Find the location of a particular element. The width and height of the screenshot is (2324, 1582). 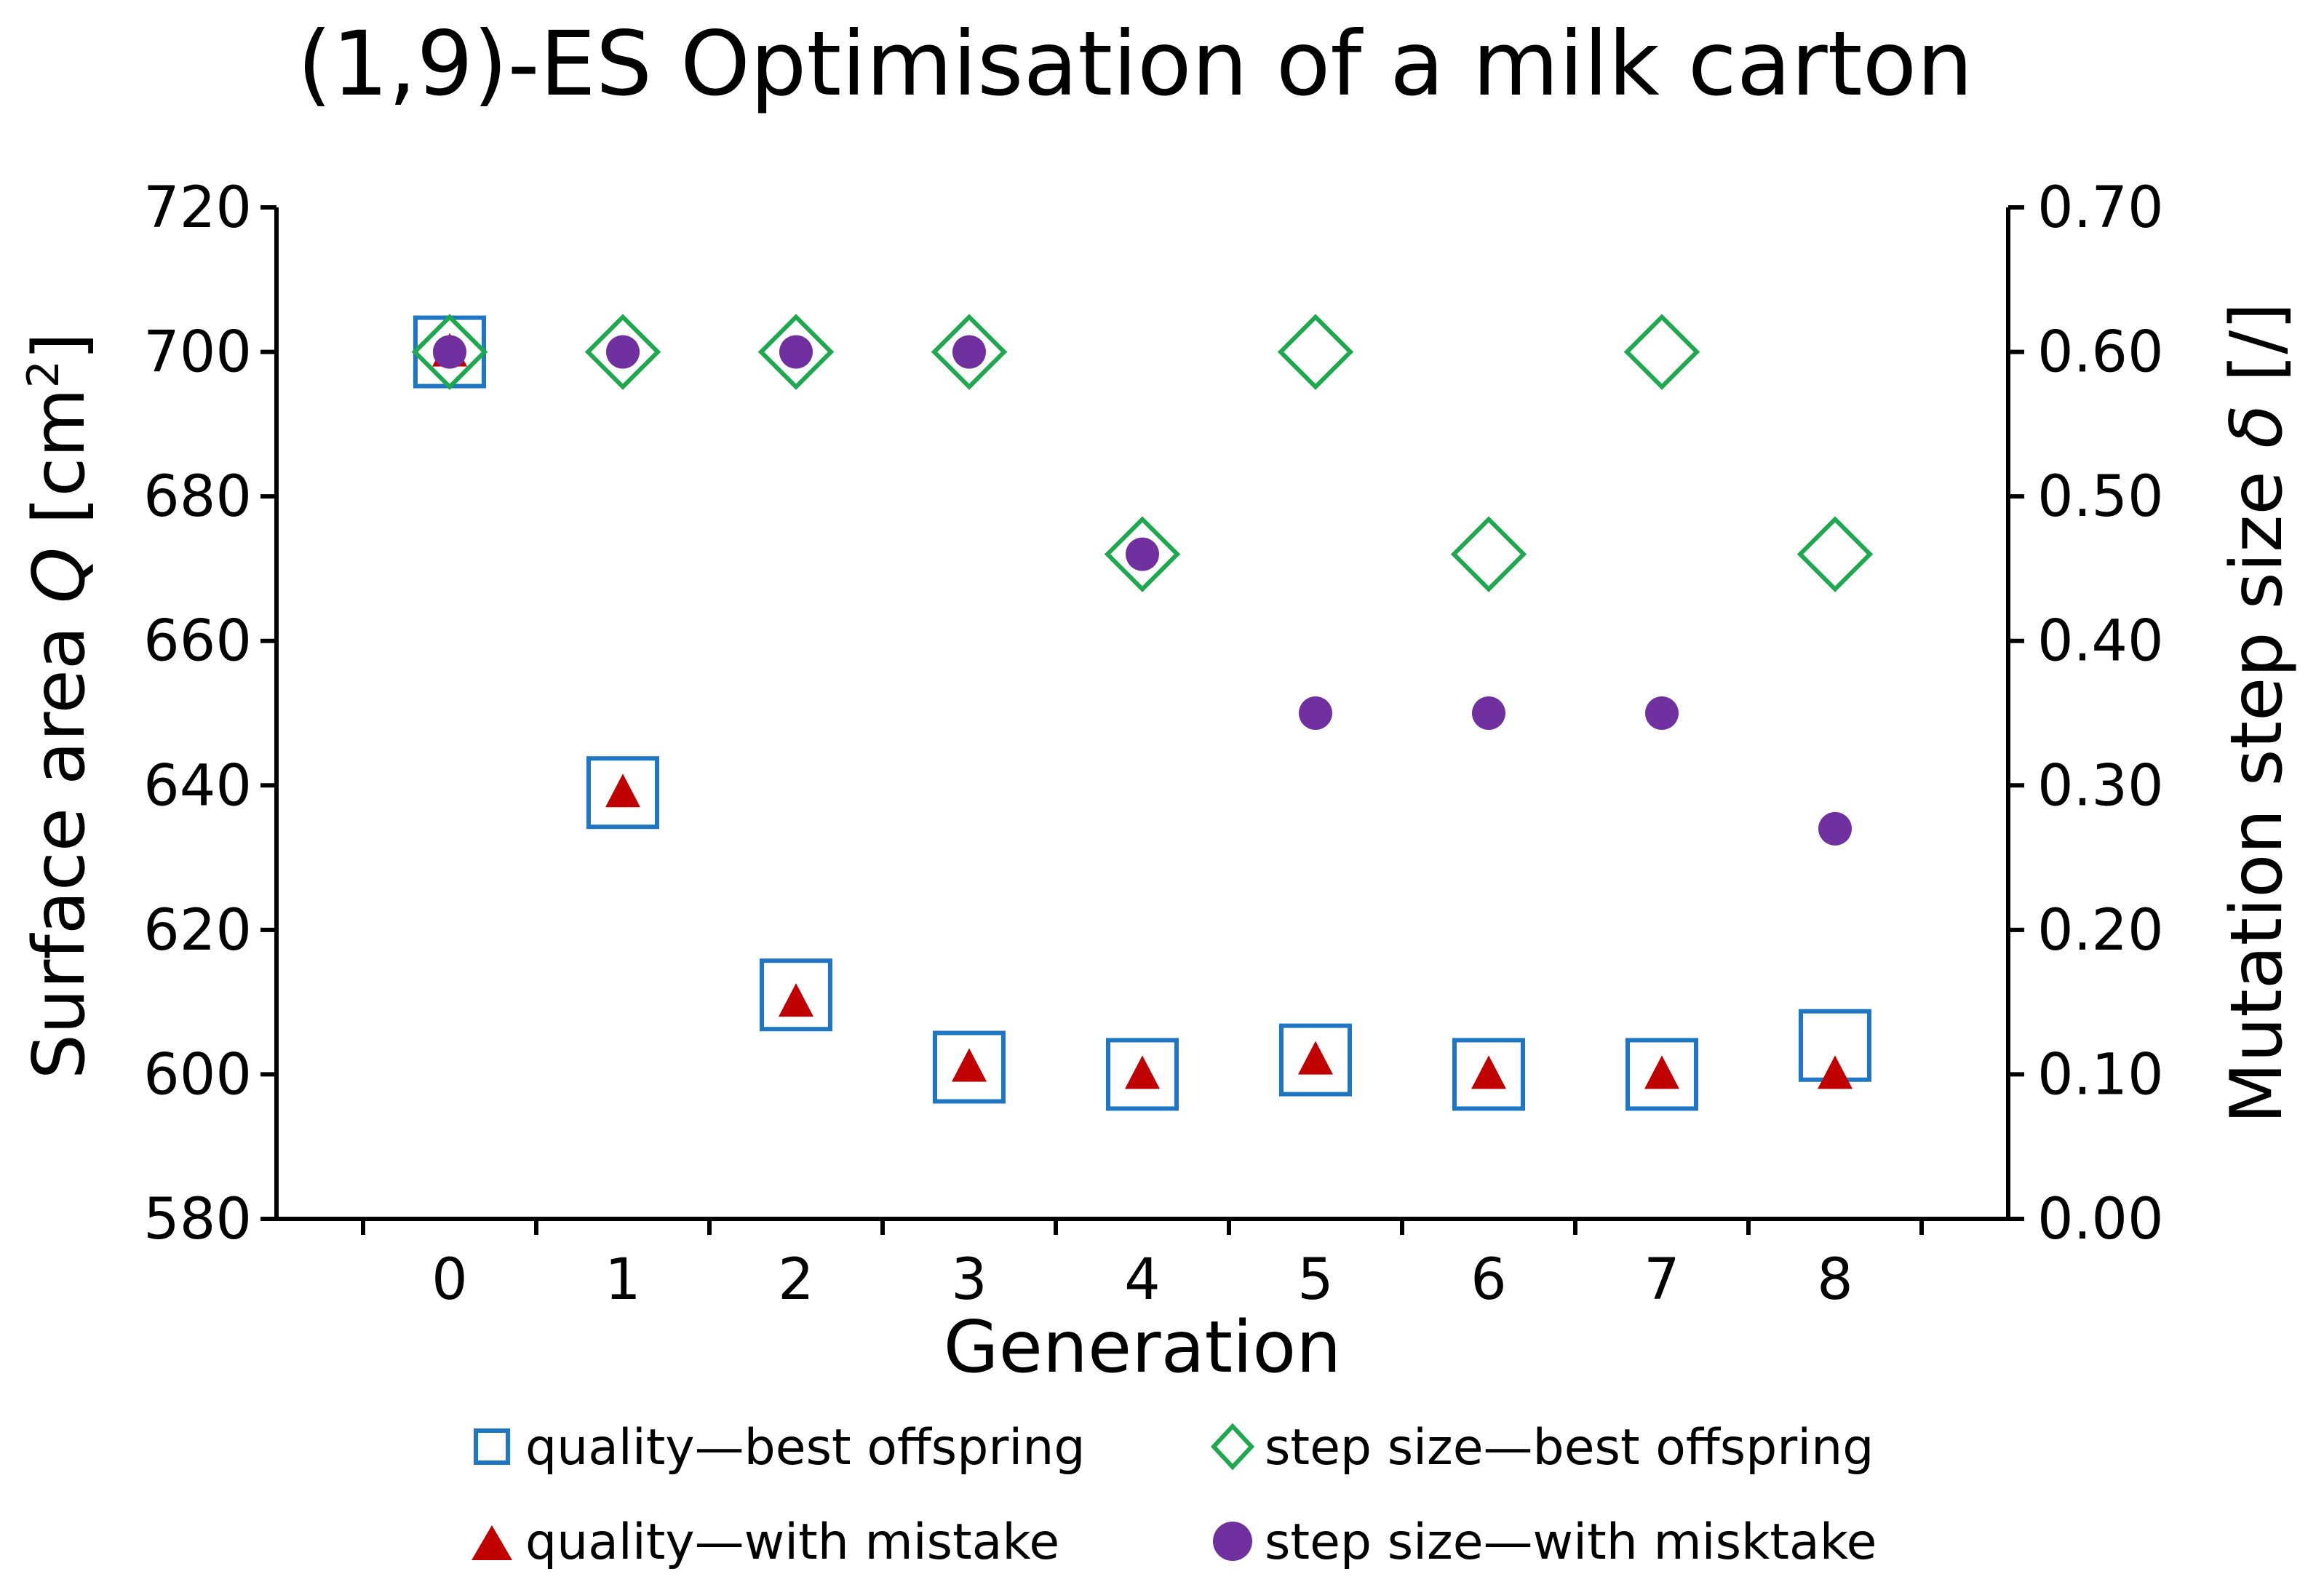

left-axis-title-sup: 2 is located at coordinates (43, 374).